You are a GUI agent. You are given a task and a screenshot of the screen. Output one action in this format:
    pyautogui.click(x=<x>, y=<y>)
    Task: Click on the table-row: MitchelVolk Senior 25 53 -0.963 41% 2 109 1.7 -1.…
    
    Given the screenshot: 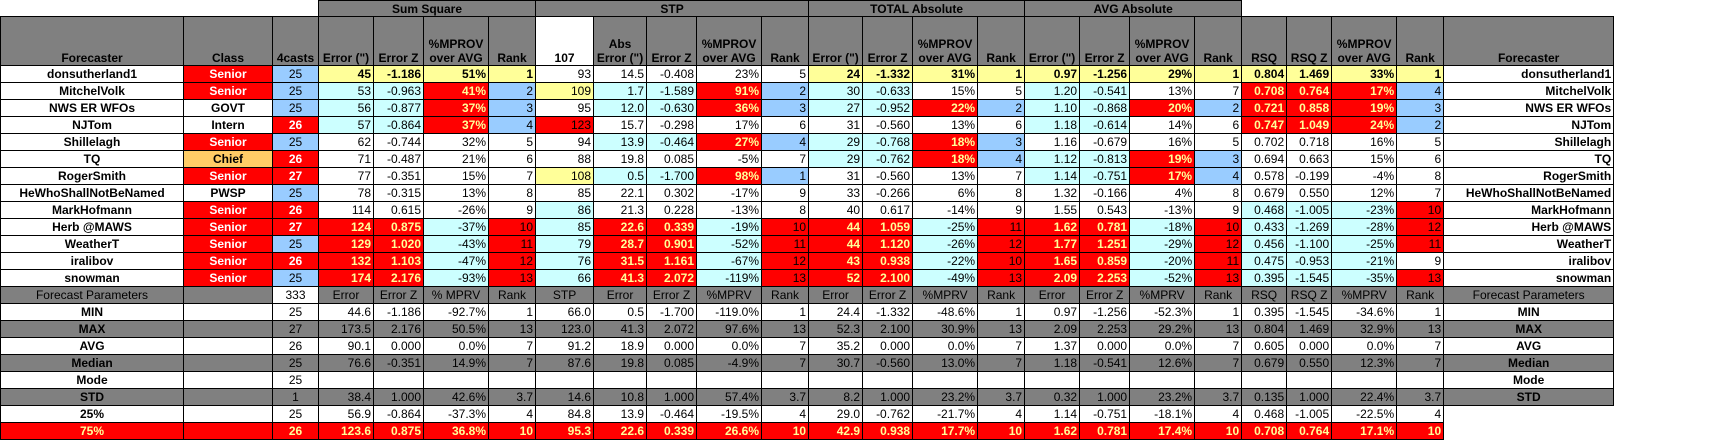 What is the action you would take?
    pyautogui.click(x=807, y=91)
    